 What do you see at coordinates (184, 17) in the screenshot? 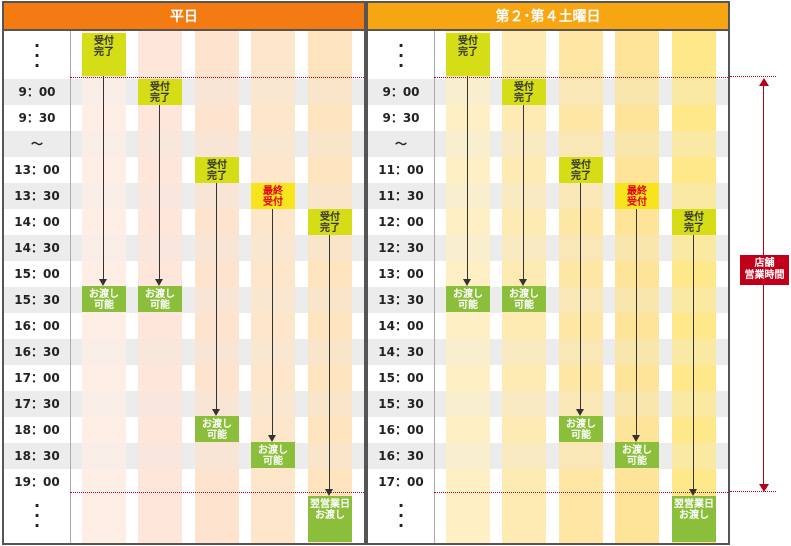
I see `weekday-header: 平日` at bounding box center [184, 17].